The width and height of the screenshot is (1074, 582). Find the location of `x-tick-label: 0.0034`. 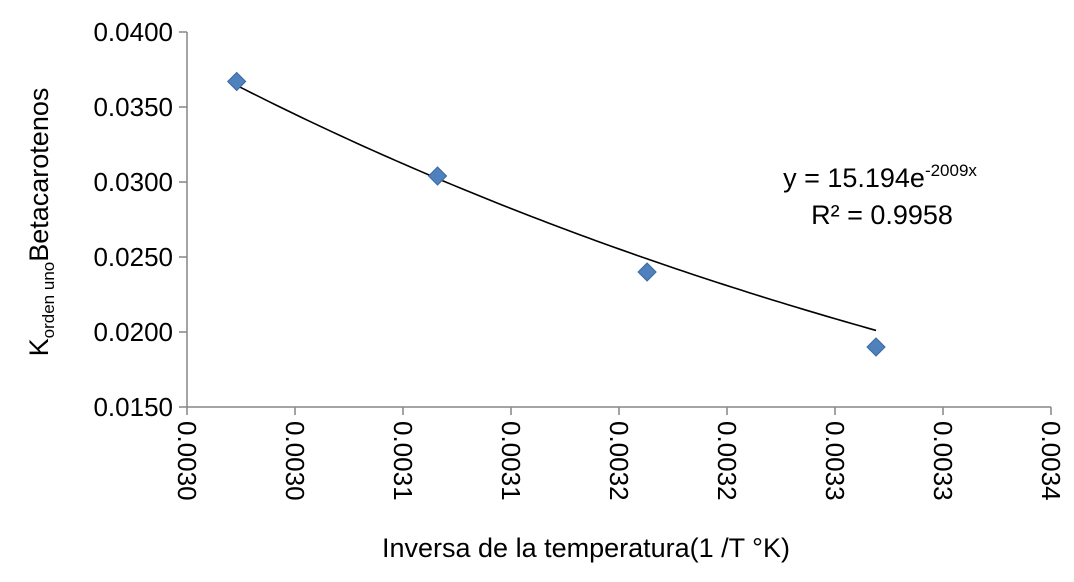

x-tick-label: 0.0034 is located at coordinates (1051, 461).